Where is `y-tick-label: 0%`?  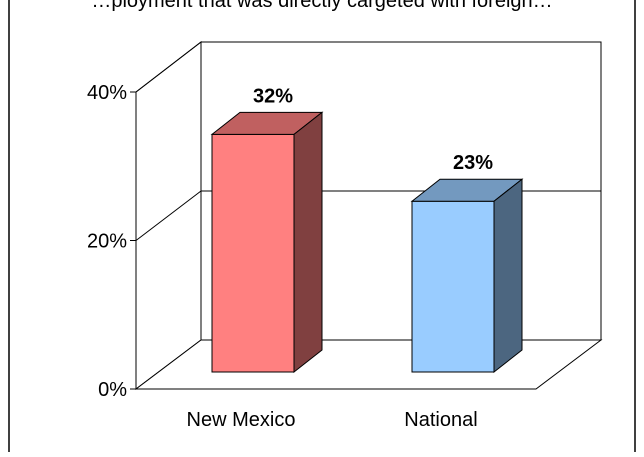
y-tick-label: 0% is located at coordinates (112, 390).